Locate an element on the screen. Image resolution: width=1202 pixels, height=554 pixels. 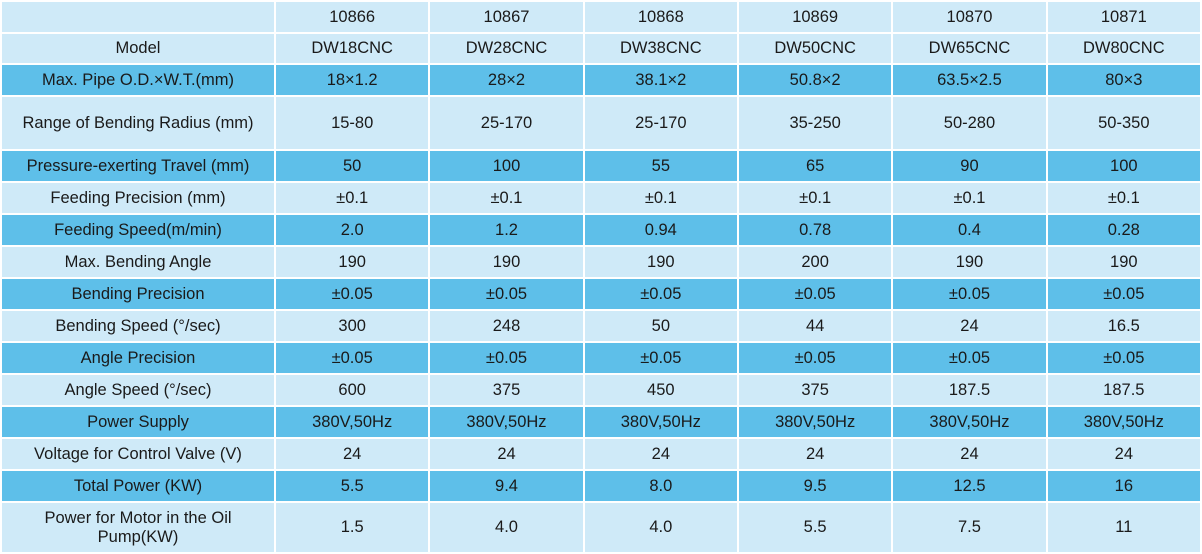
row-label: Total Power (KW) is located at coordinates (138, 486).